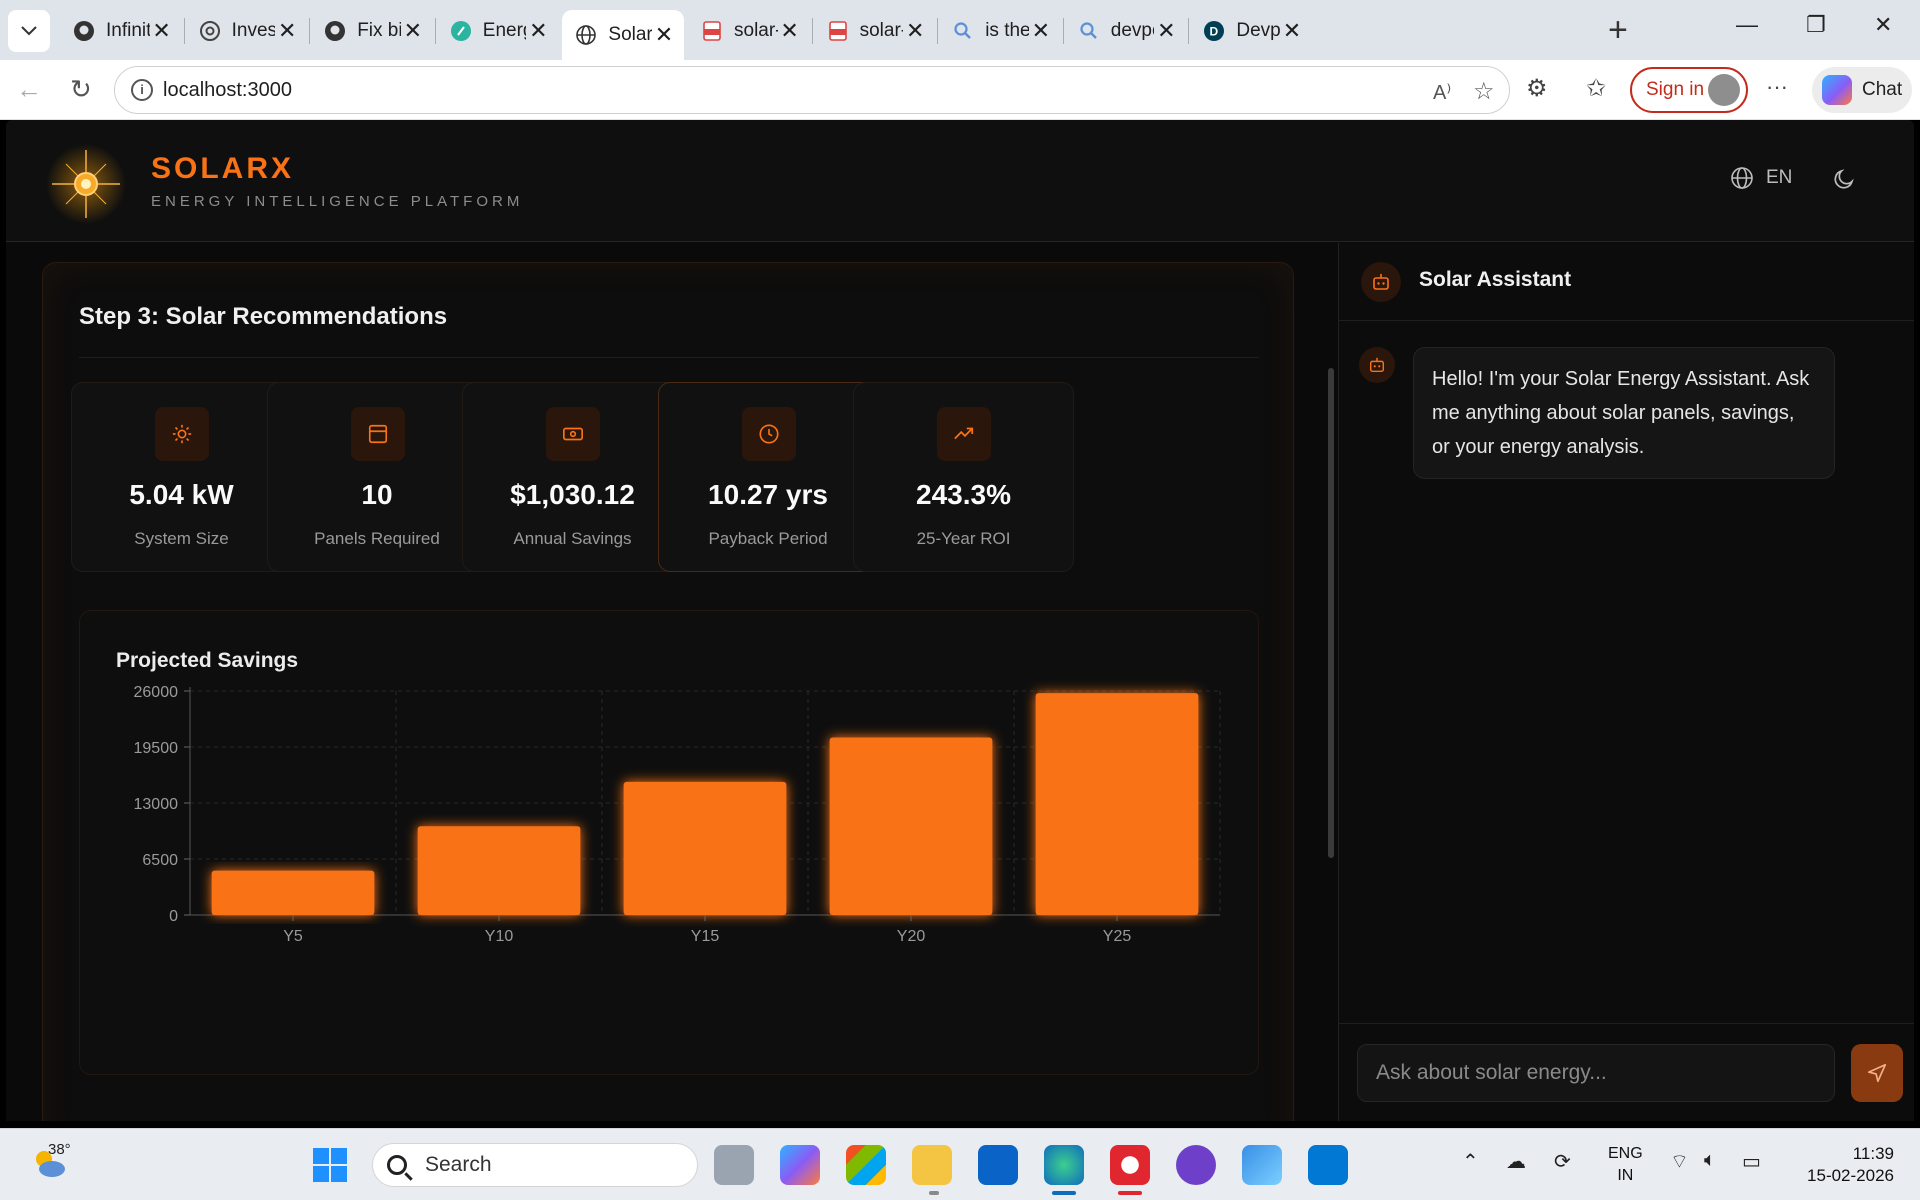 Image resolution: width=1920 pixels, height=1200 pixels. Describe the element at coordinates (1381, 282) in the screenshot. I see `bot-icon` at that location.